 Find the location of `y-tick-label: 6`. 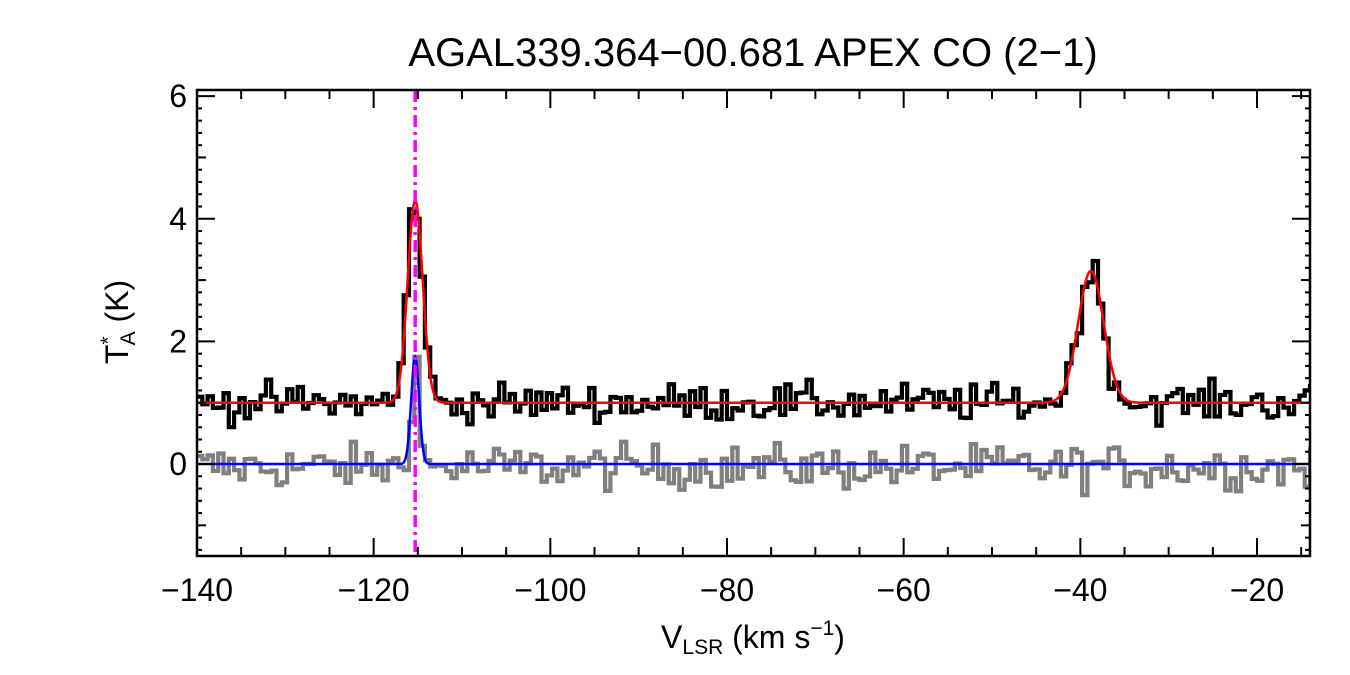

y-tick-label: 6 is located at coordinates (178, 96).